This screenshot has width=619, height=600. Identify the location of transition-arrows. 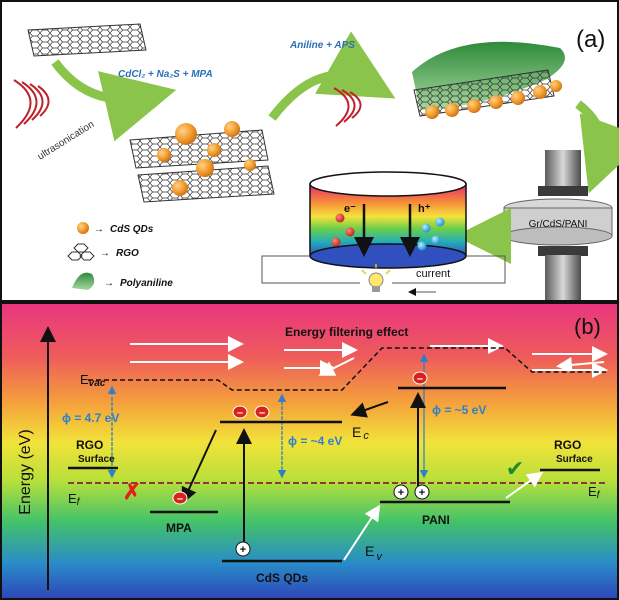
(303, 474).